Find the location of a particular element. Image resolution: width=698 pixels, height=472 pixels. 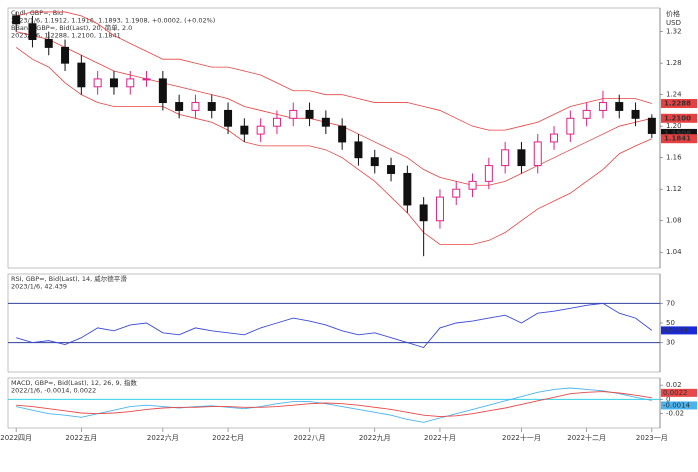

x-tick-label: 2022四月 is located at coordinates (16, 438).